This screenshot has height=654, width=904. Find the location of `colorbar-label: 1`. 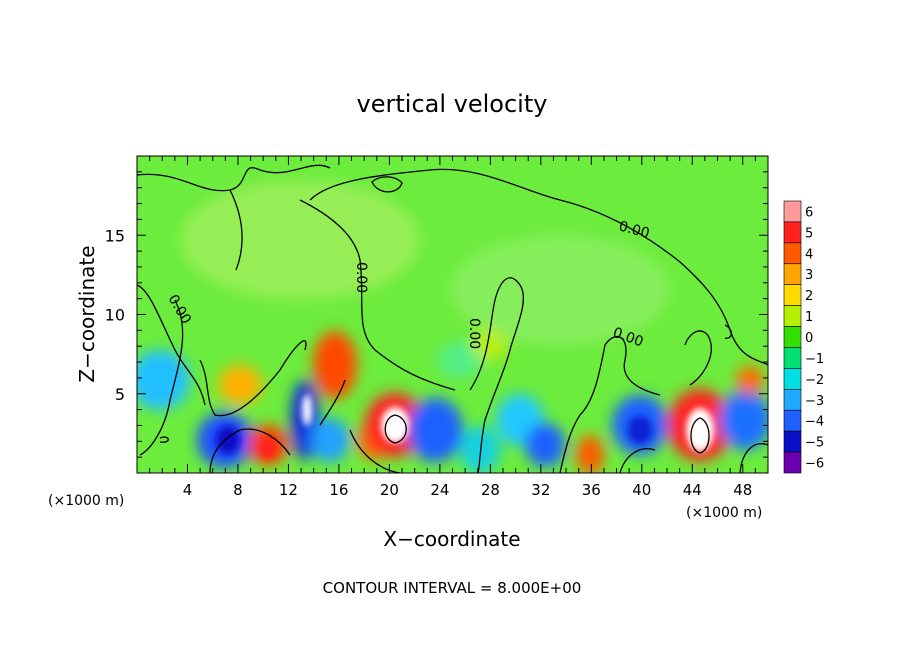

colorbar-label: 1 is located at coordinates (809, 317).